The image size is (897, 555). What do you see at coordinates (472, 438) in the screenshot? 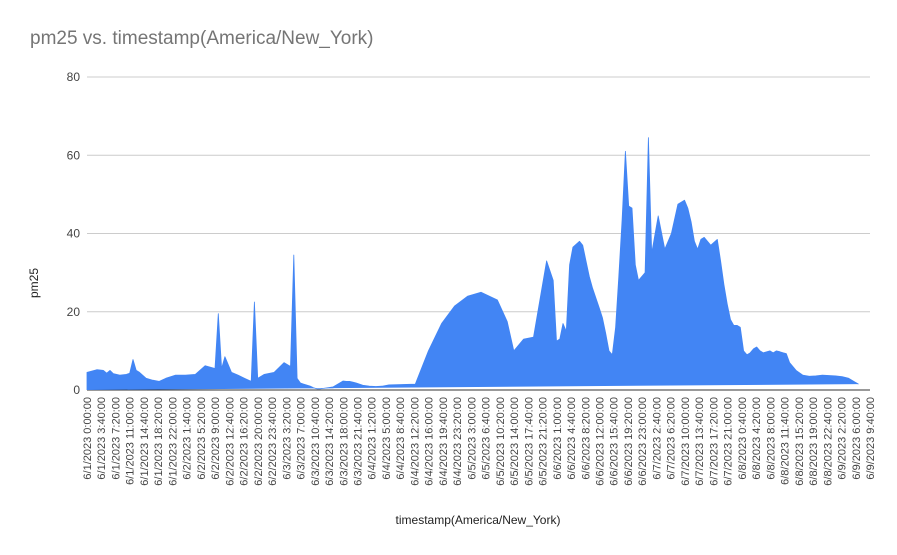
I see `x-tick-label: 6/5/2023 3:00:00` at bounding box center [472, 438].